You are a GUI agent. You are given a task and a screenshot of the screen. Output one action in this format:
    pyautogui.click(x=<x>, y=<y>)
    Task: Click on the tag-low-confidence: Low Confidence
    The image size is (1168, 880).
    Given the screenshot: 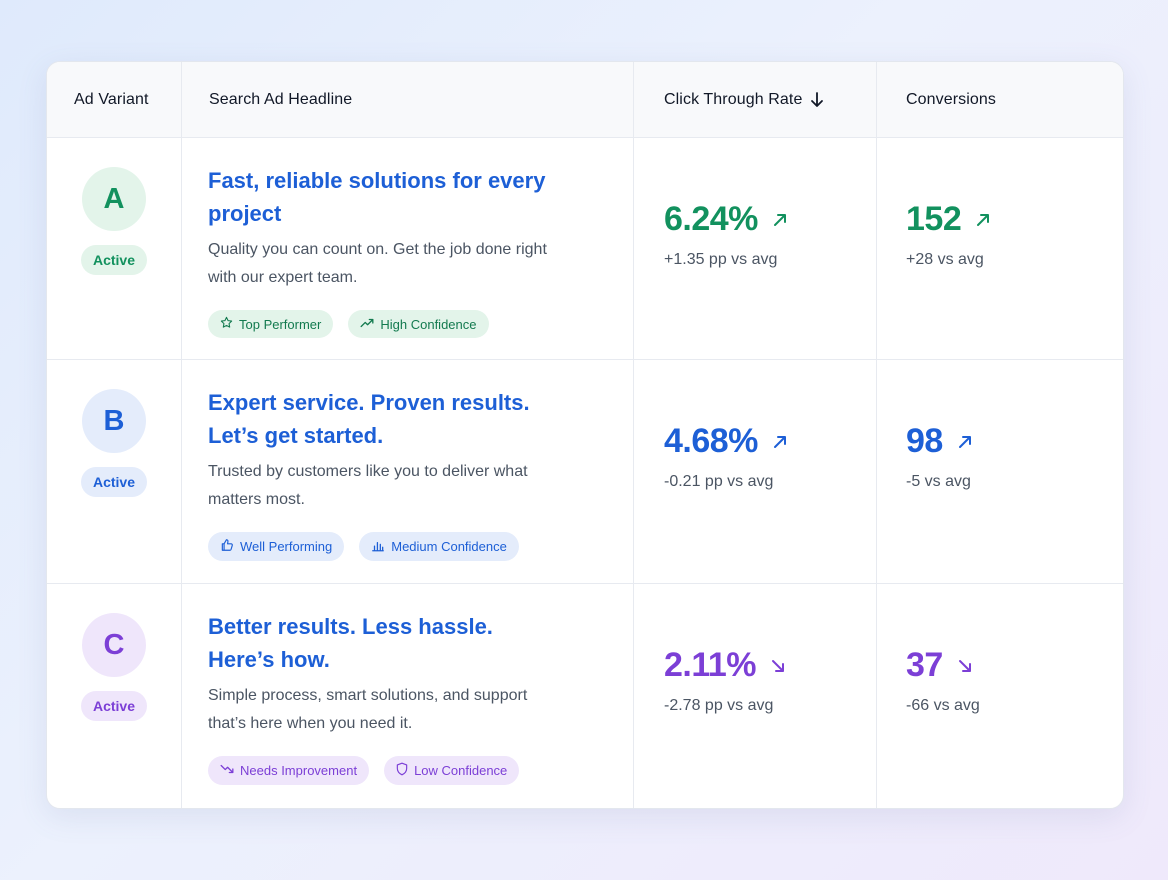 What is the action you would take?
    pyautogui.click(x=452, y=770)
    